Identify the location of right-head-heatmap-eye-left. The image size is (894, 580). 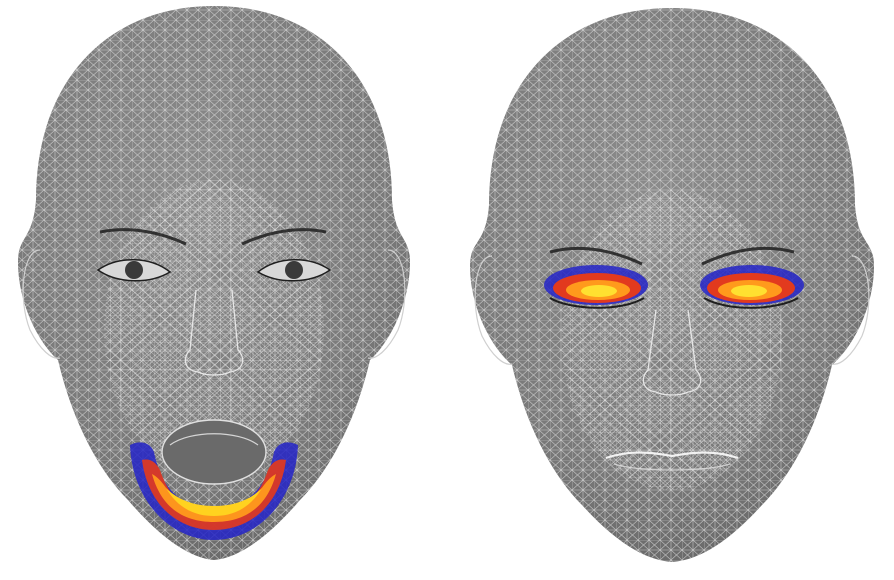
(596, 287).